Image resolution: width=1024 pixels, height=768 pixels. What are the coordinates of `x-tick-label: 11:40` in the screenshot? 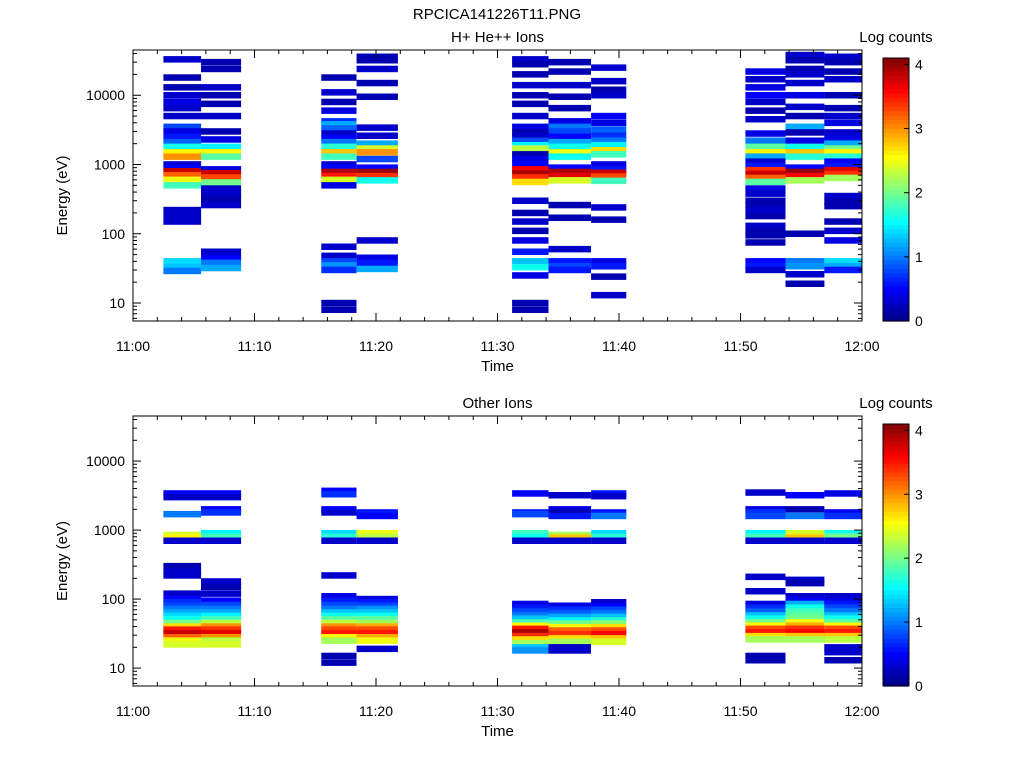 It's located at (619, 711).